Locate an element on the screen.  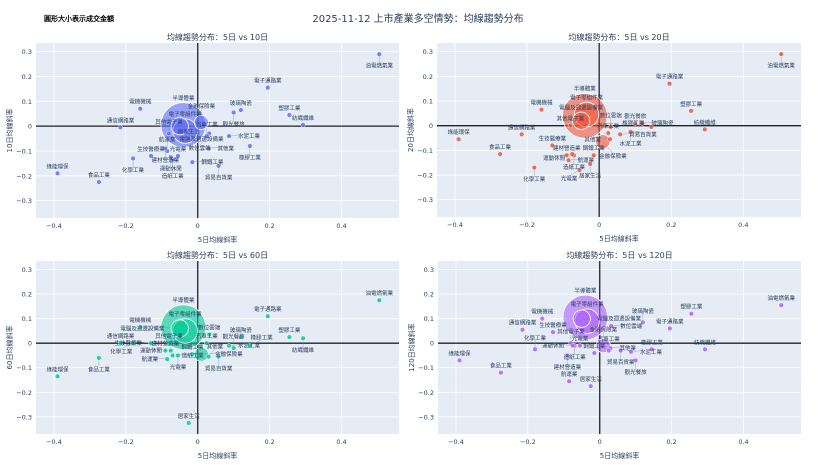
x-tick-label: −0.4 is located at coordinates (54, 226).